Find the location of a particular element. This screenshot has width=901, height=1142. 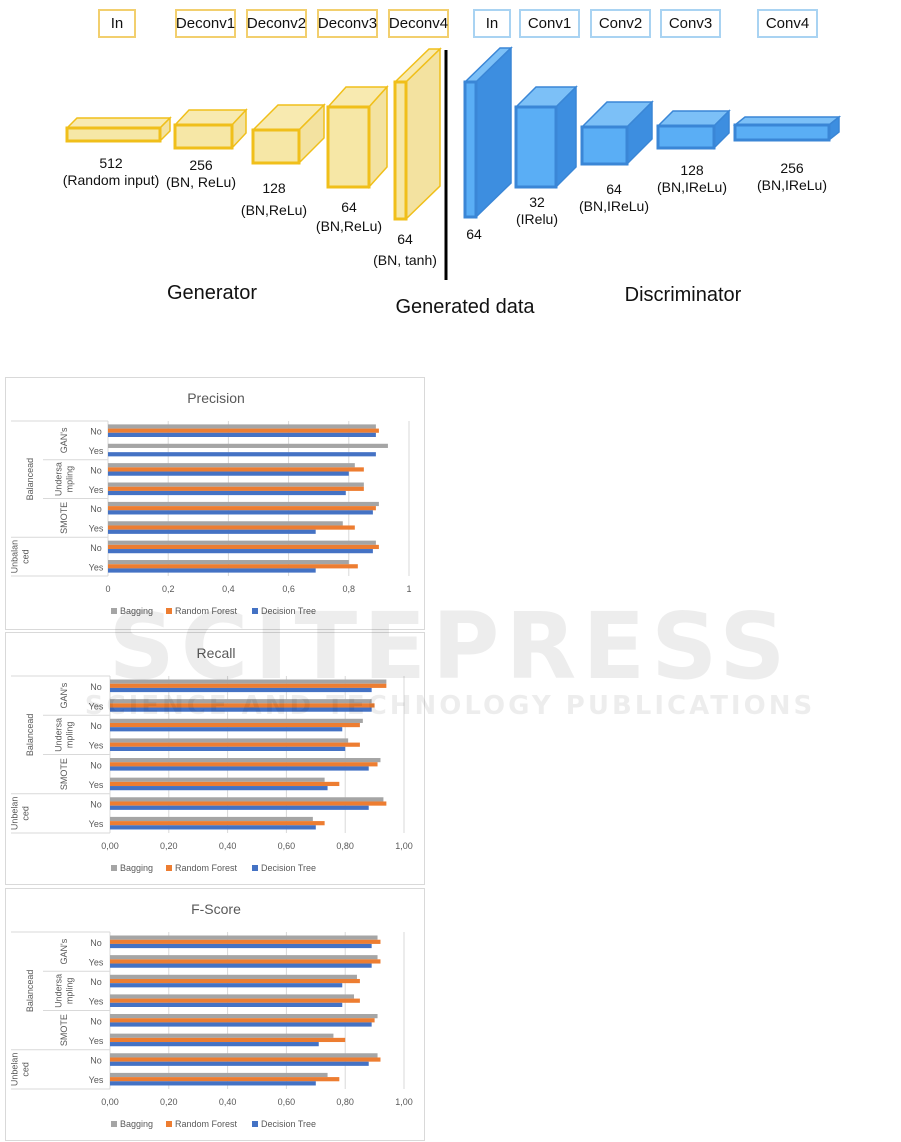

x-tick-label: 0,2 is located at coordinates (168, 589).